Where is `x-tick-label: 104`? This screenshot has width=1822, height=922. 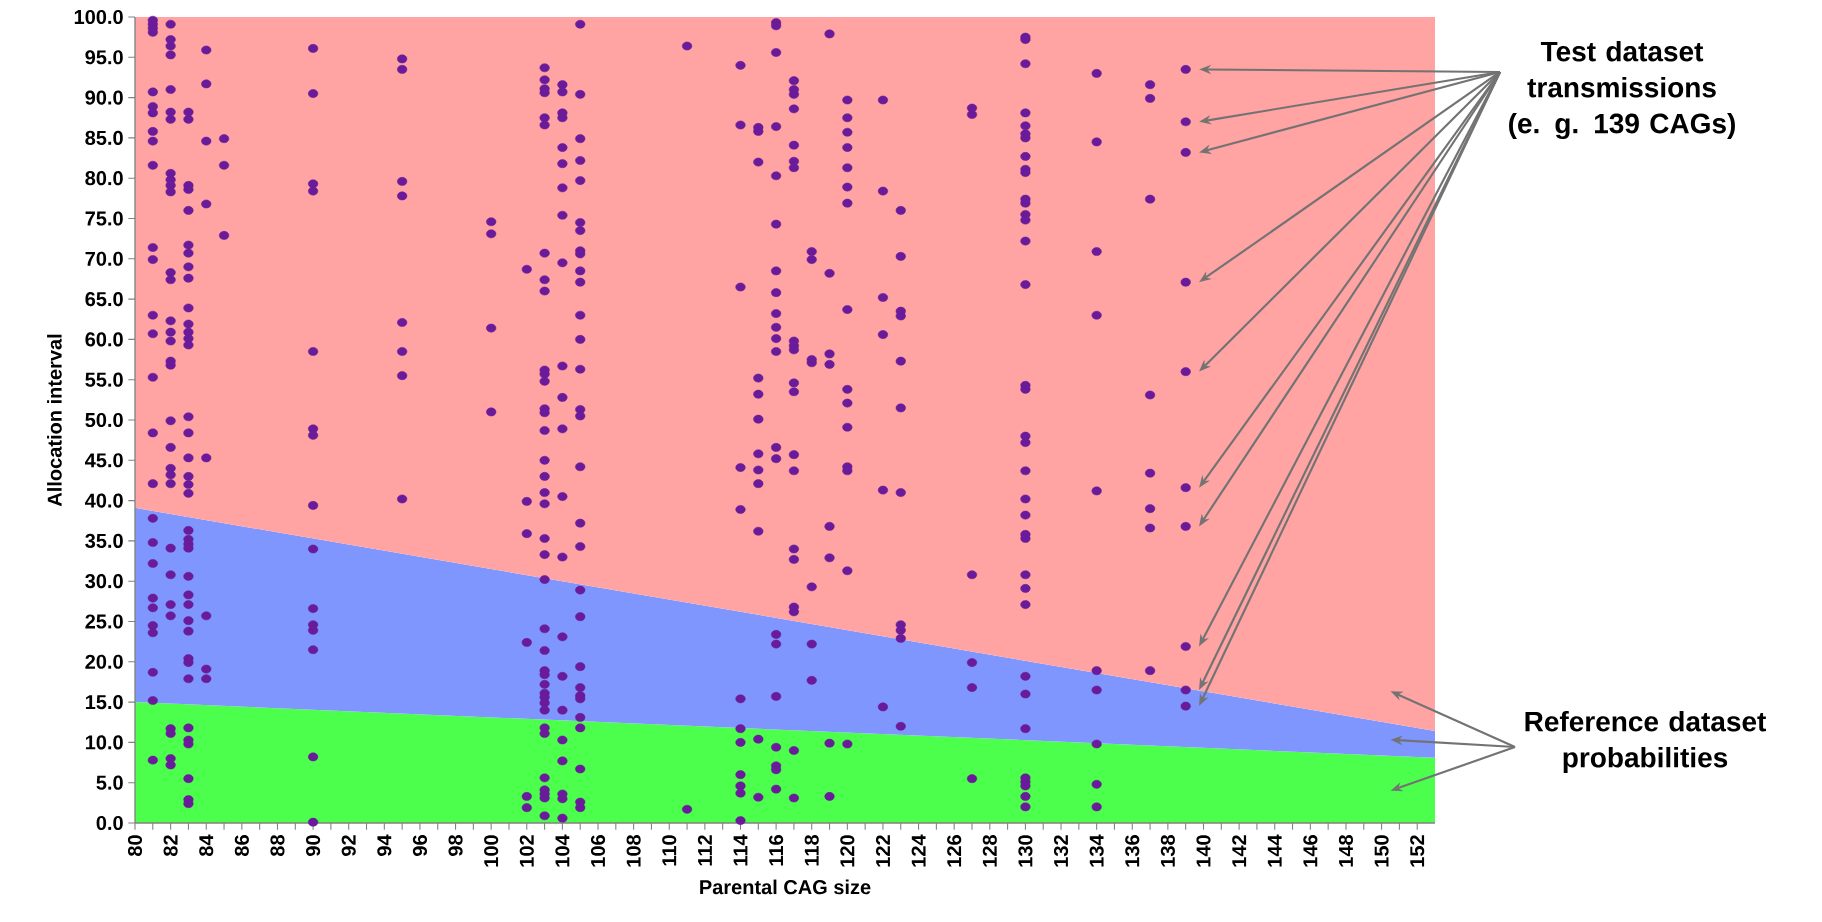 x-tick-label: 104 is located at coordinates (562, 850).